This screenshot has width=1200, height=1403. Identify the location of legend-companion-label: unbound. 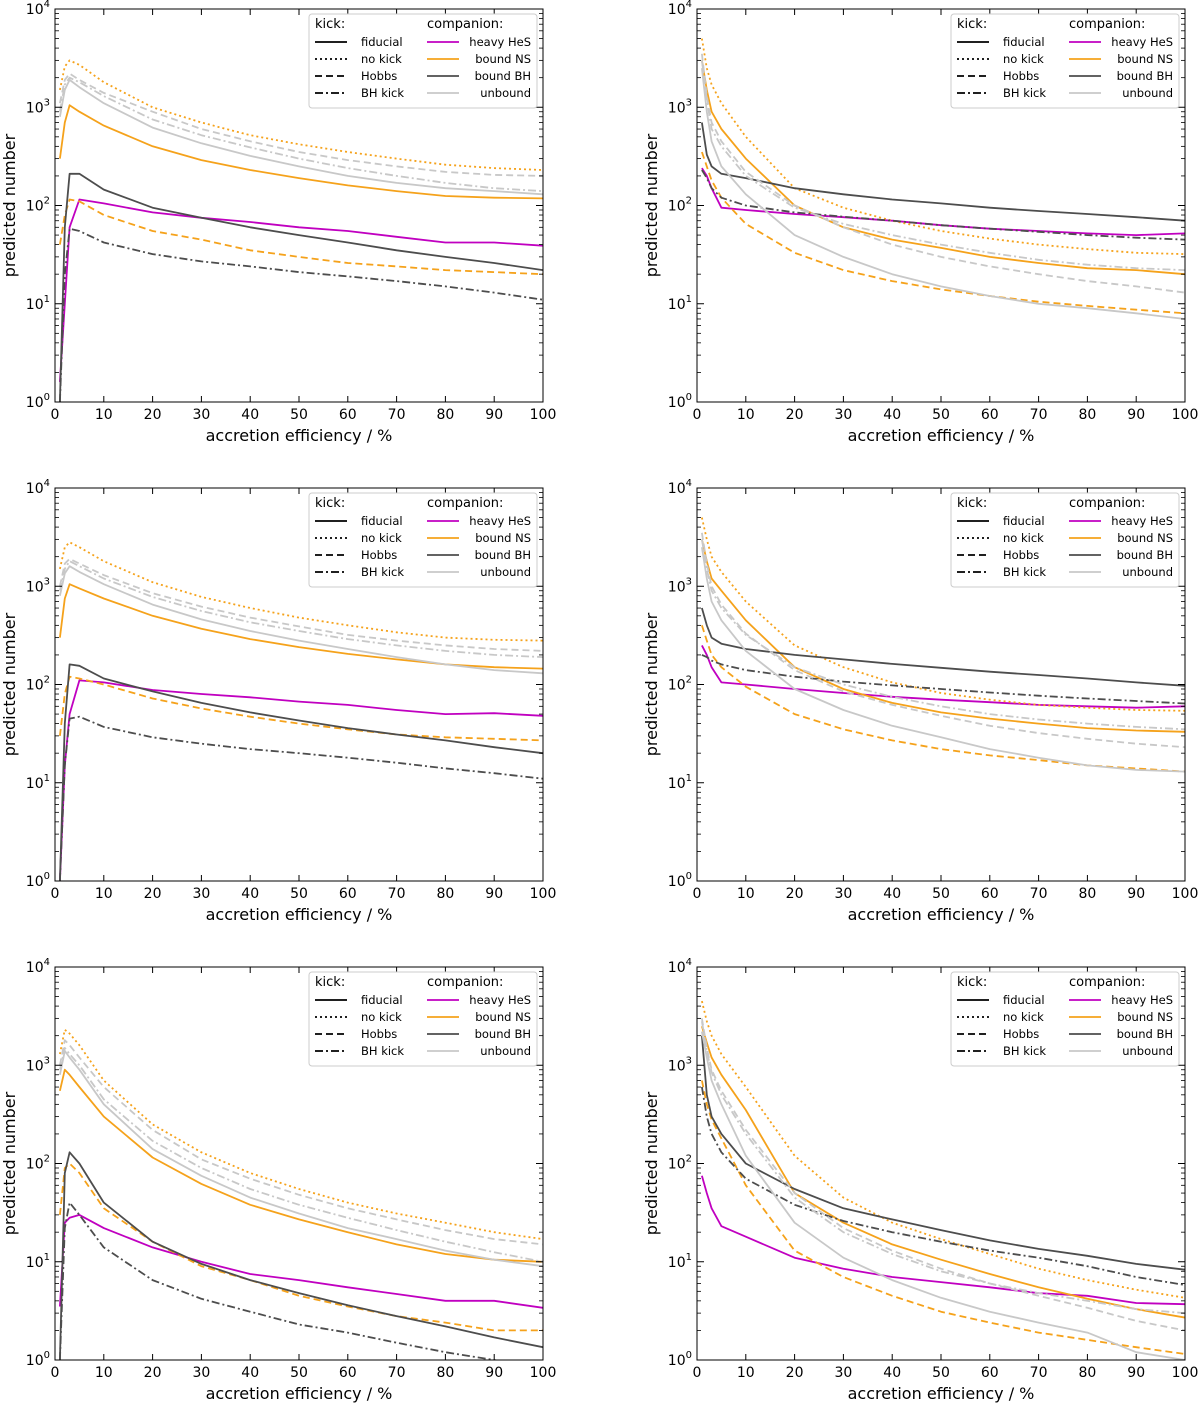
(505, 572).